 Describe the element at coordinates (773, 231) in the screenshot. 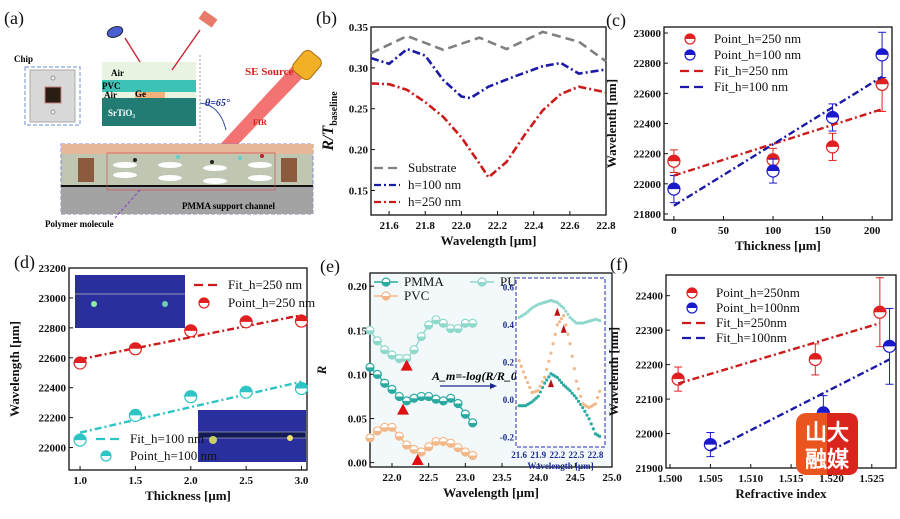

I see `x-tick-label: 100` at that location.